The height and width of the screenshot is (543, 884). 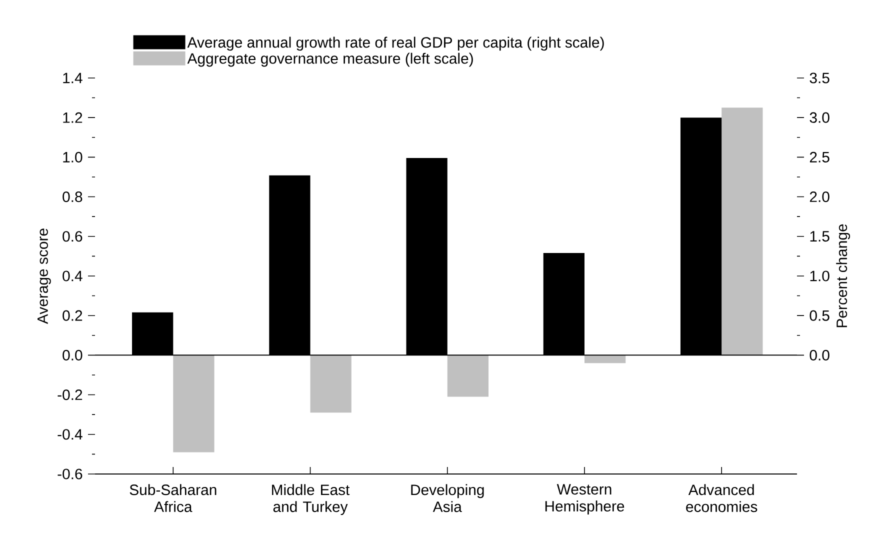 I want to click on y2-tick-label: 0.5, so click(x=820, y=315).